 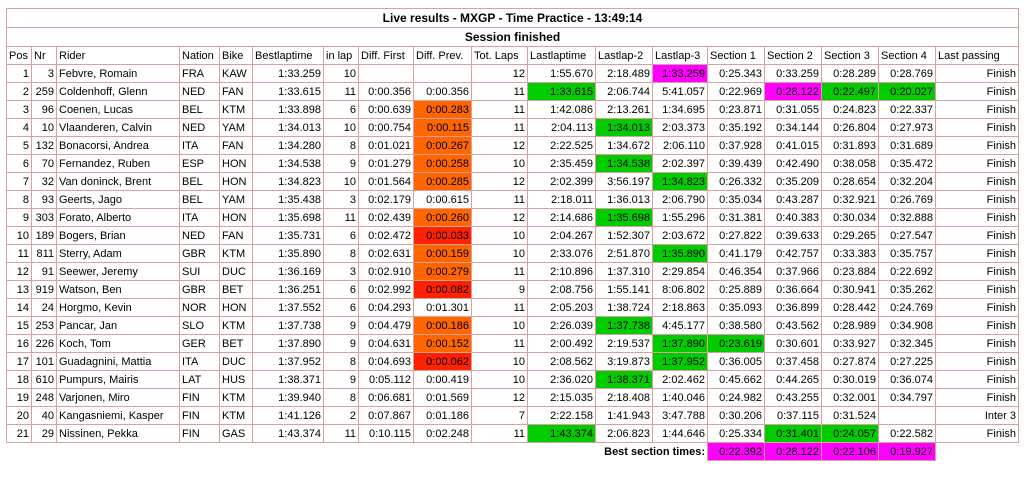 What do you see at coordinates (850, 289) in the screenshot?
I see `cell-s3: 0:30.941` at bounding box center [850, 289].